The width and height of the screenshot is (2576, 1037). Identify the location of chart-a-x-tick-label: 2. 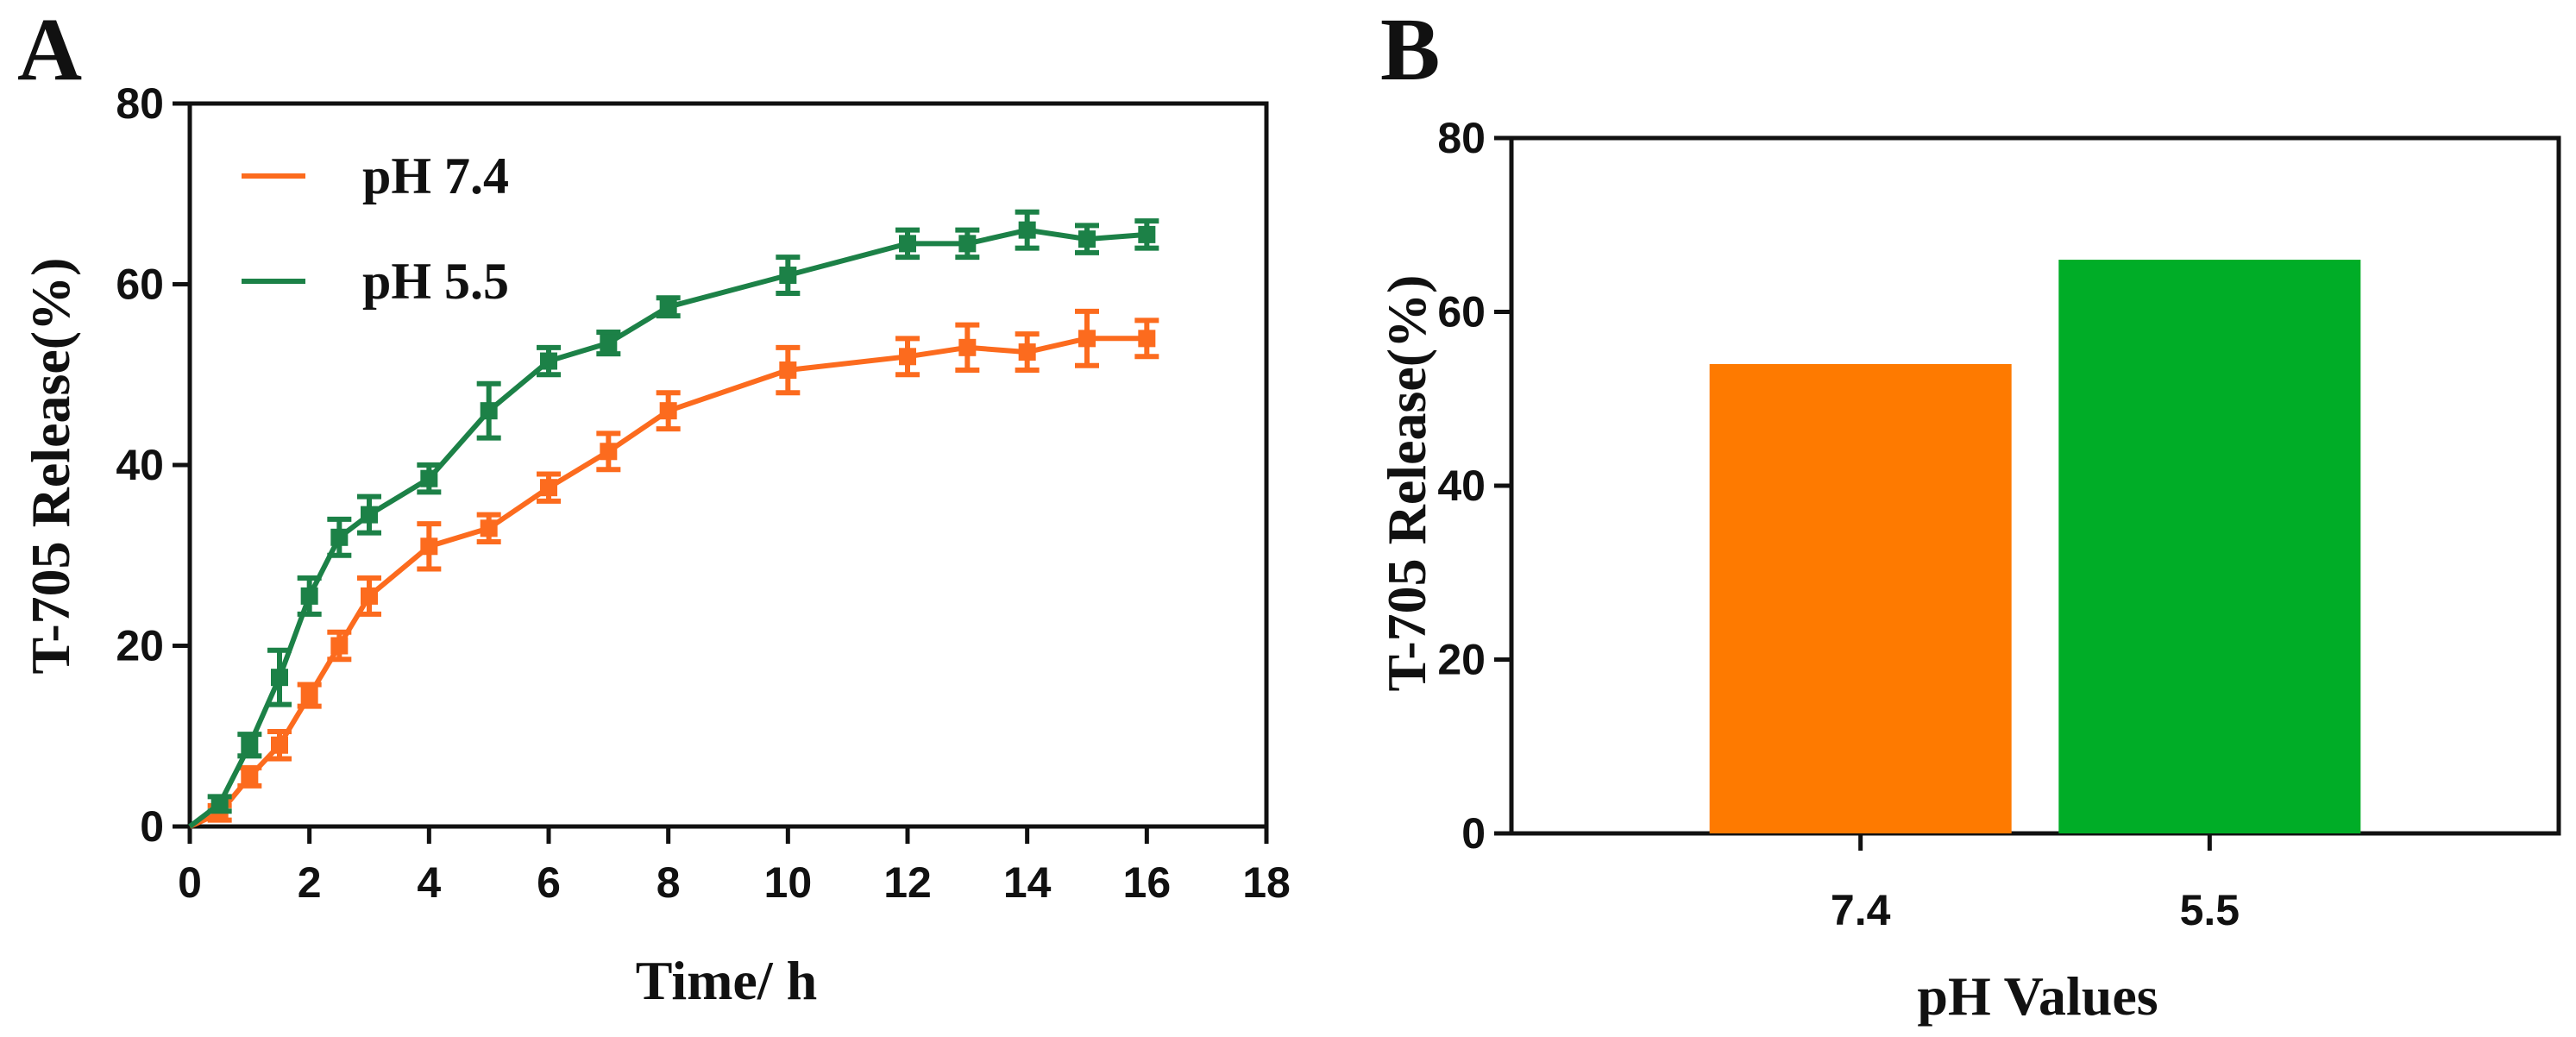
(310, 882).